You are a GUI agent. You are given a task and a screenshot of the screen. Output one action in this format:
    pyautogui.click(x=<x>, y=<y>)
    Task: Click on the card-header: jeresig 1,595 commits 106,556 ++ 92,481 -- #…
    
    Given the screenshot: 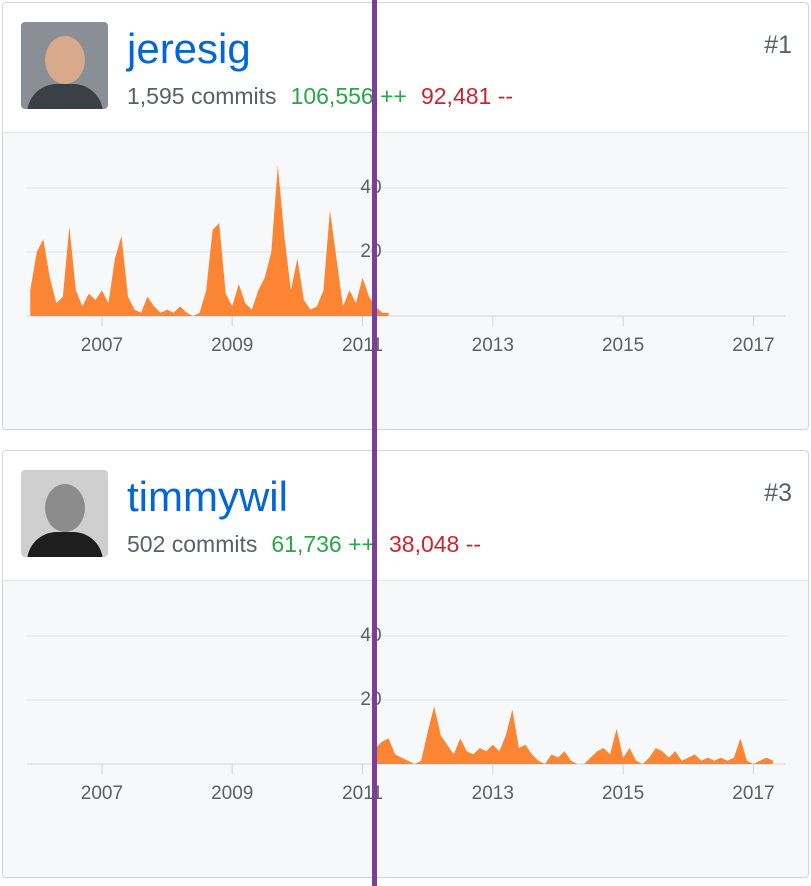 What is the action you would take?
    pyautogui.click(x=405, y=68)
    